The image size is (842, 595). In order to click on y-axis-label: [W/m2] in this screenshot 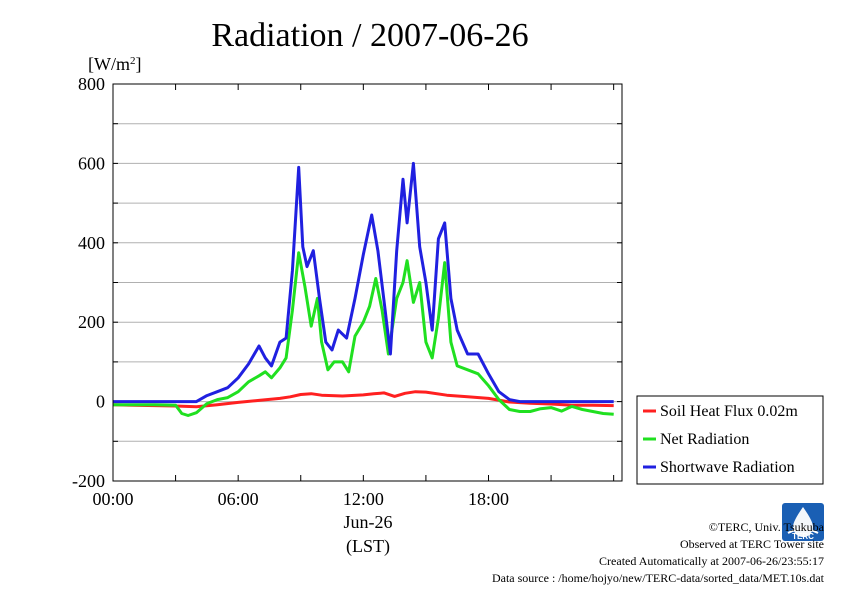, I will do `click(115, 64)`.